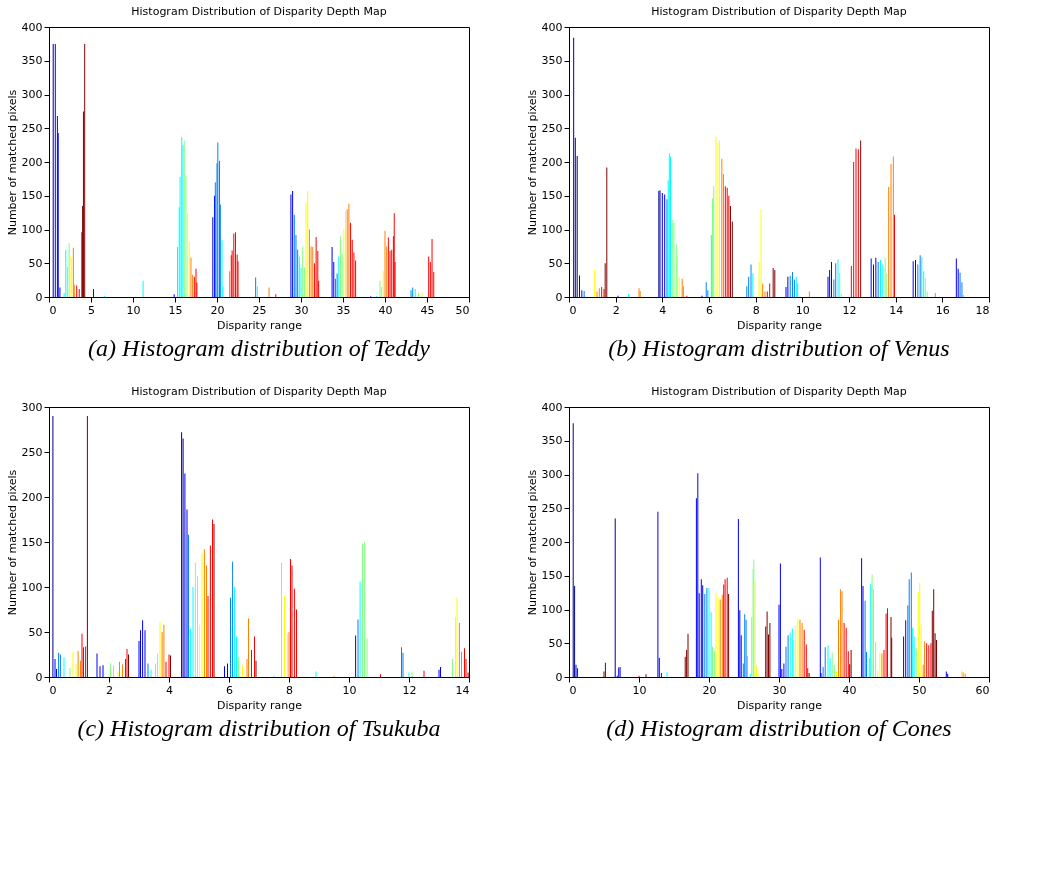  What do you see at coordinates (343, 310) in the screenshot?
I see `x-tick-label: 35` at bounding box center [343, 310].